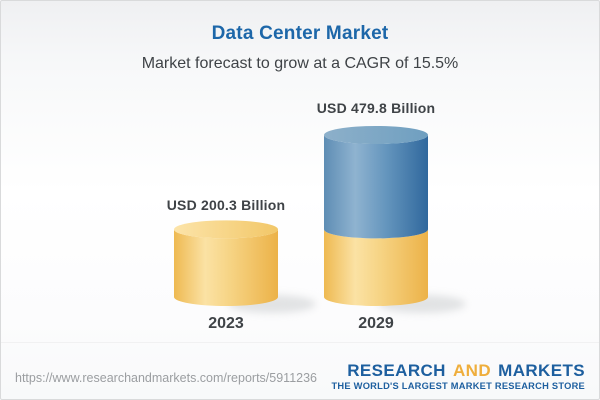 This screenshot has height=400, width=600. Describe the element at coordinates (226, 205) in the screenshot. I see `value-label-2023: USD 200.3 Billion` at that location.